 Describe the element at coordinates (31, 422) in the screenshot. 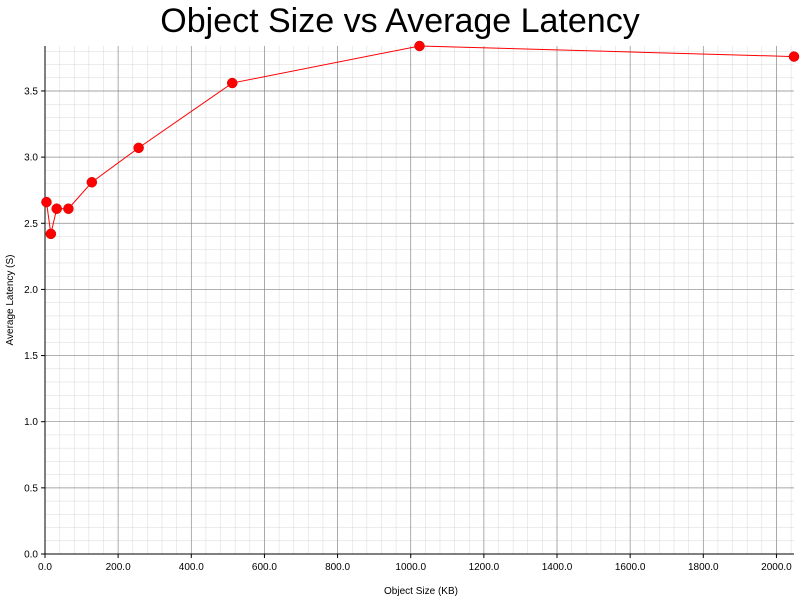

I see `y-tick-label: 1.0` at that location.